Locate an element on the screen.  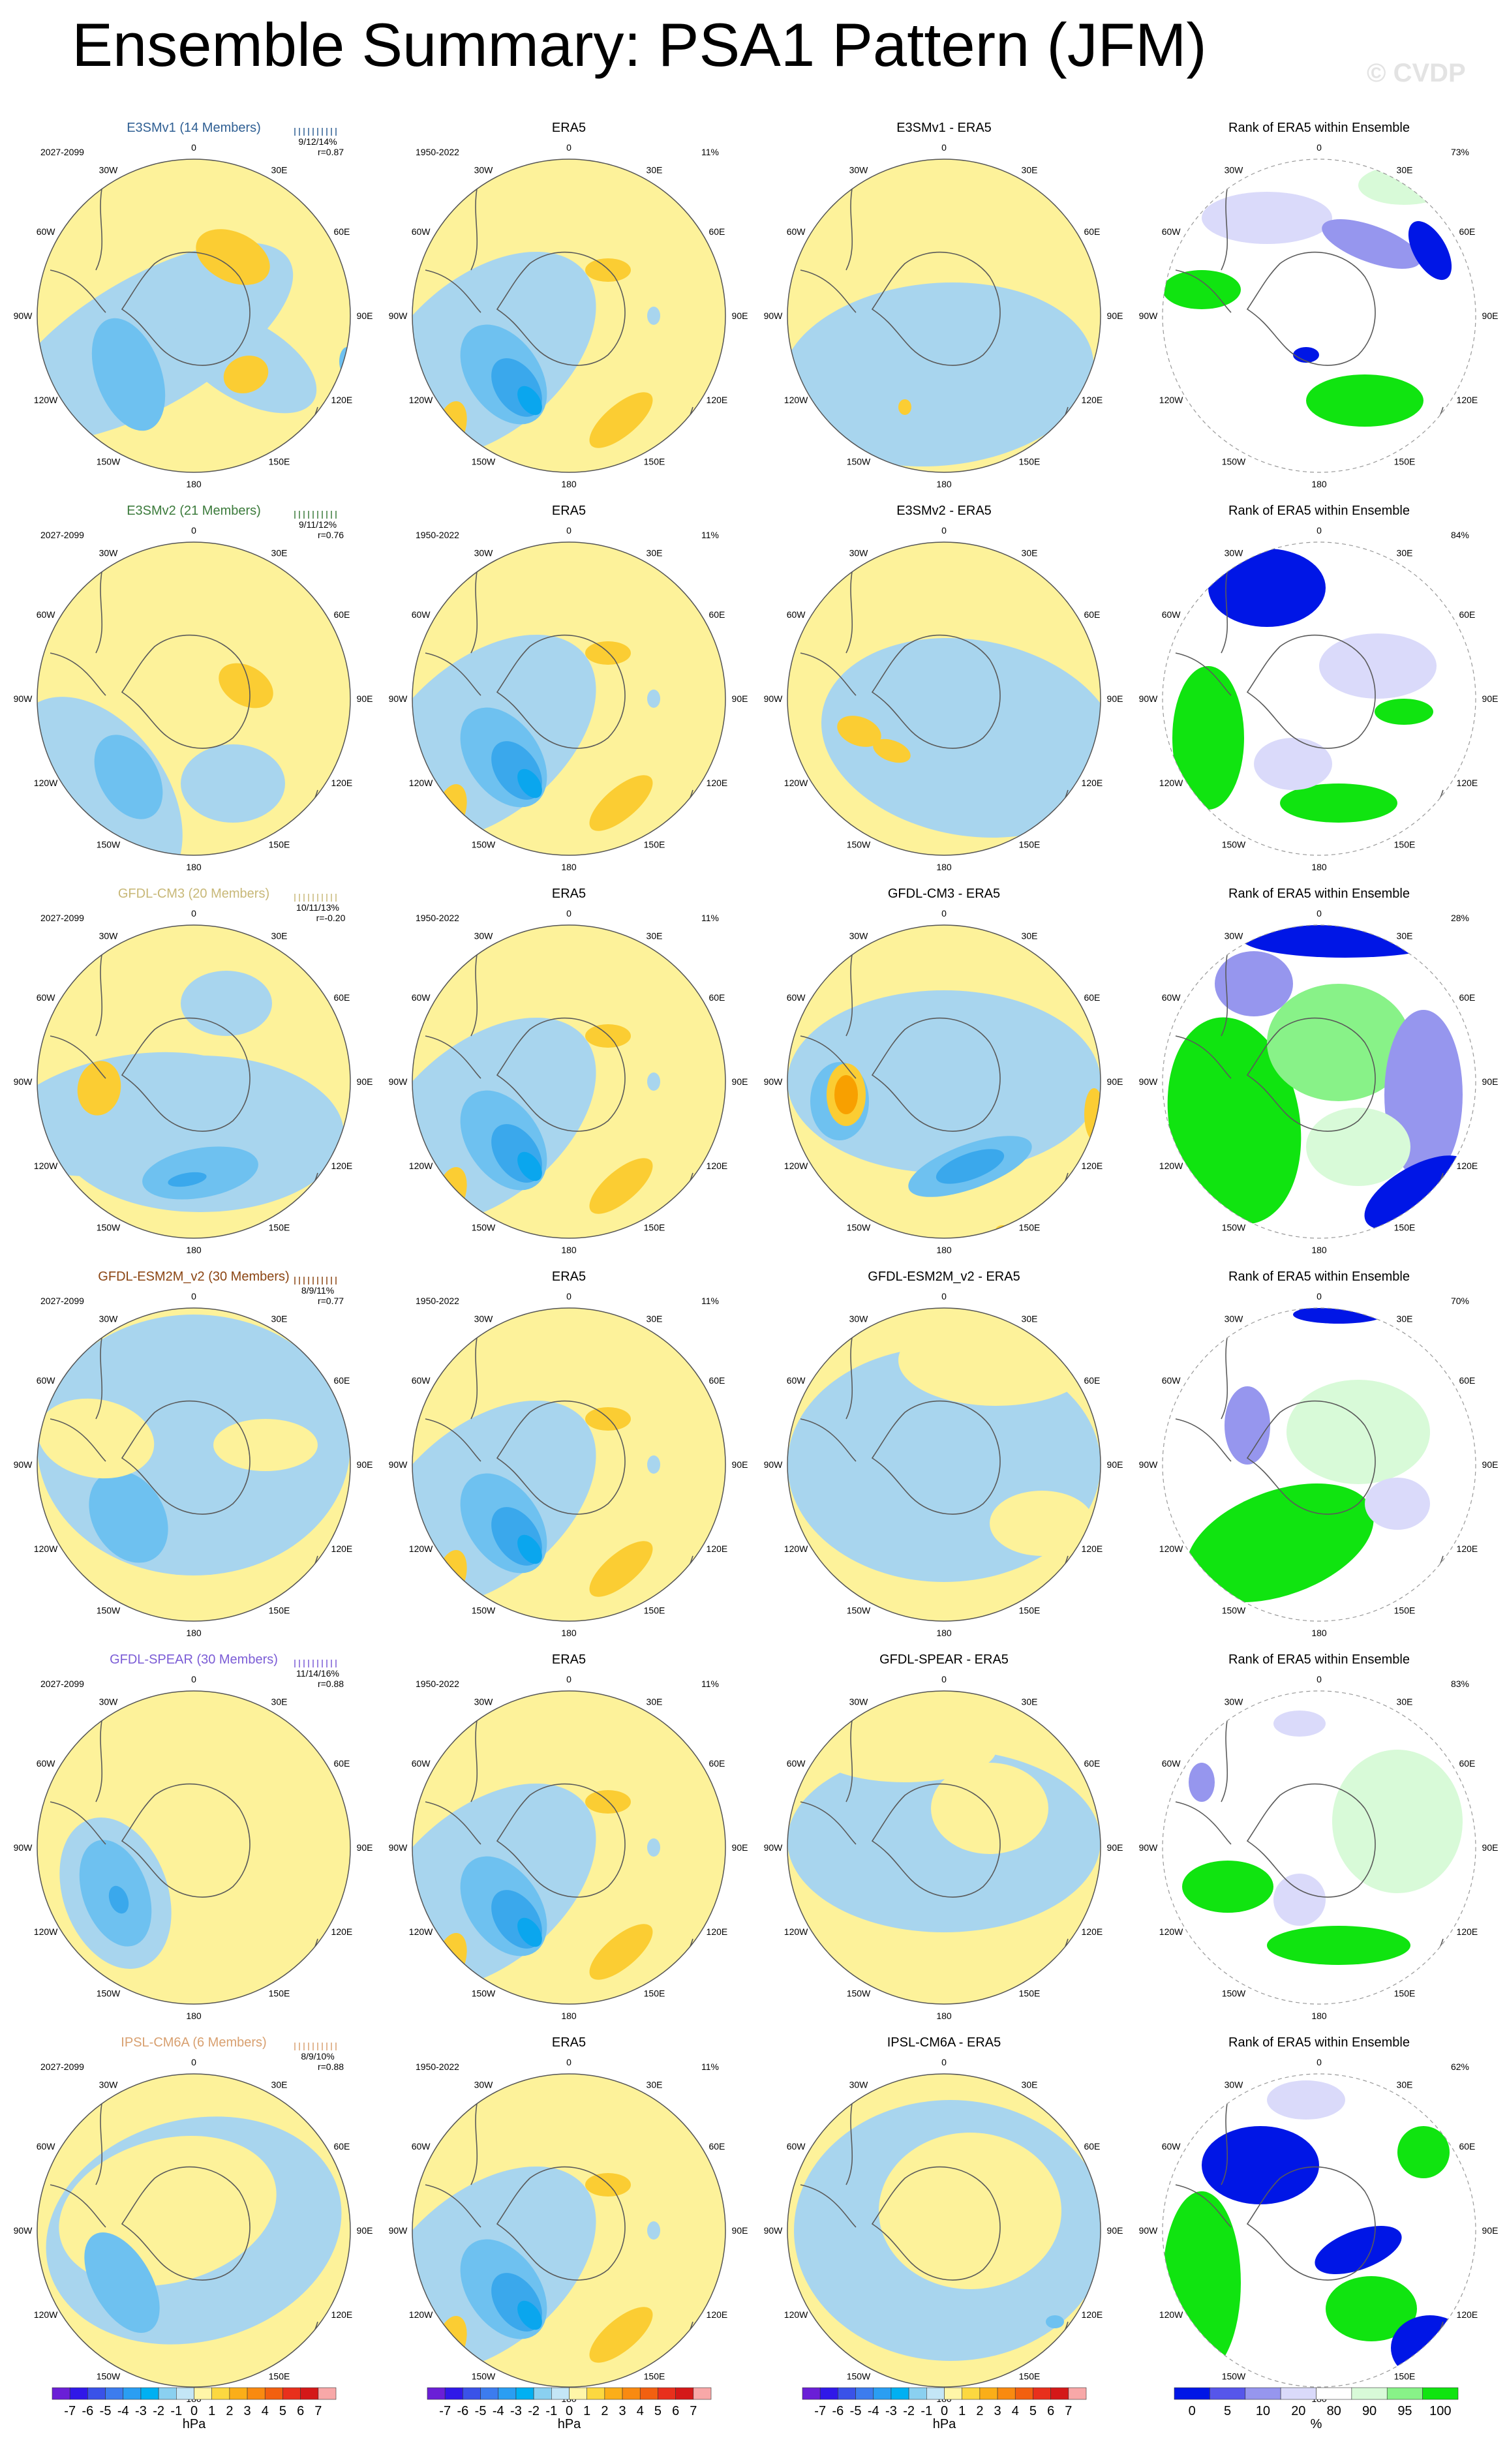
colorbar-tick-label: 7 is located at coordinates (693, 2411).